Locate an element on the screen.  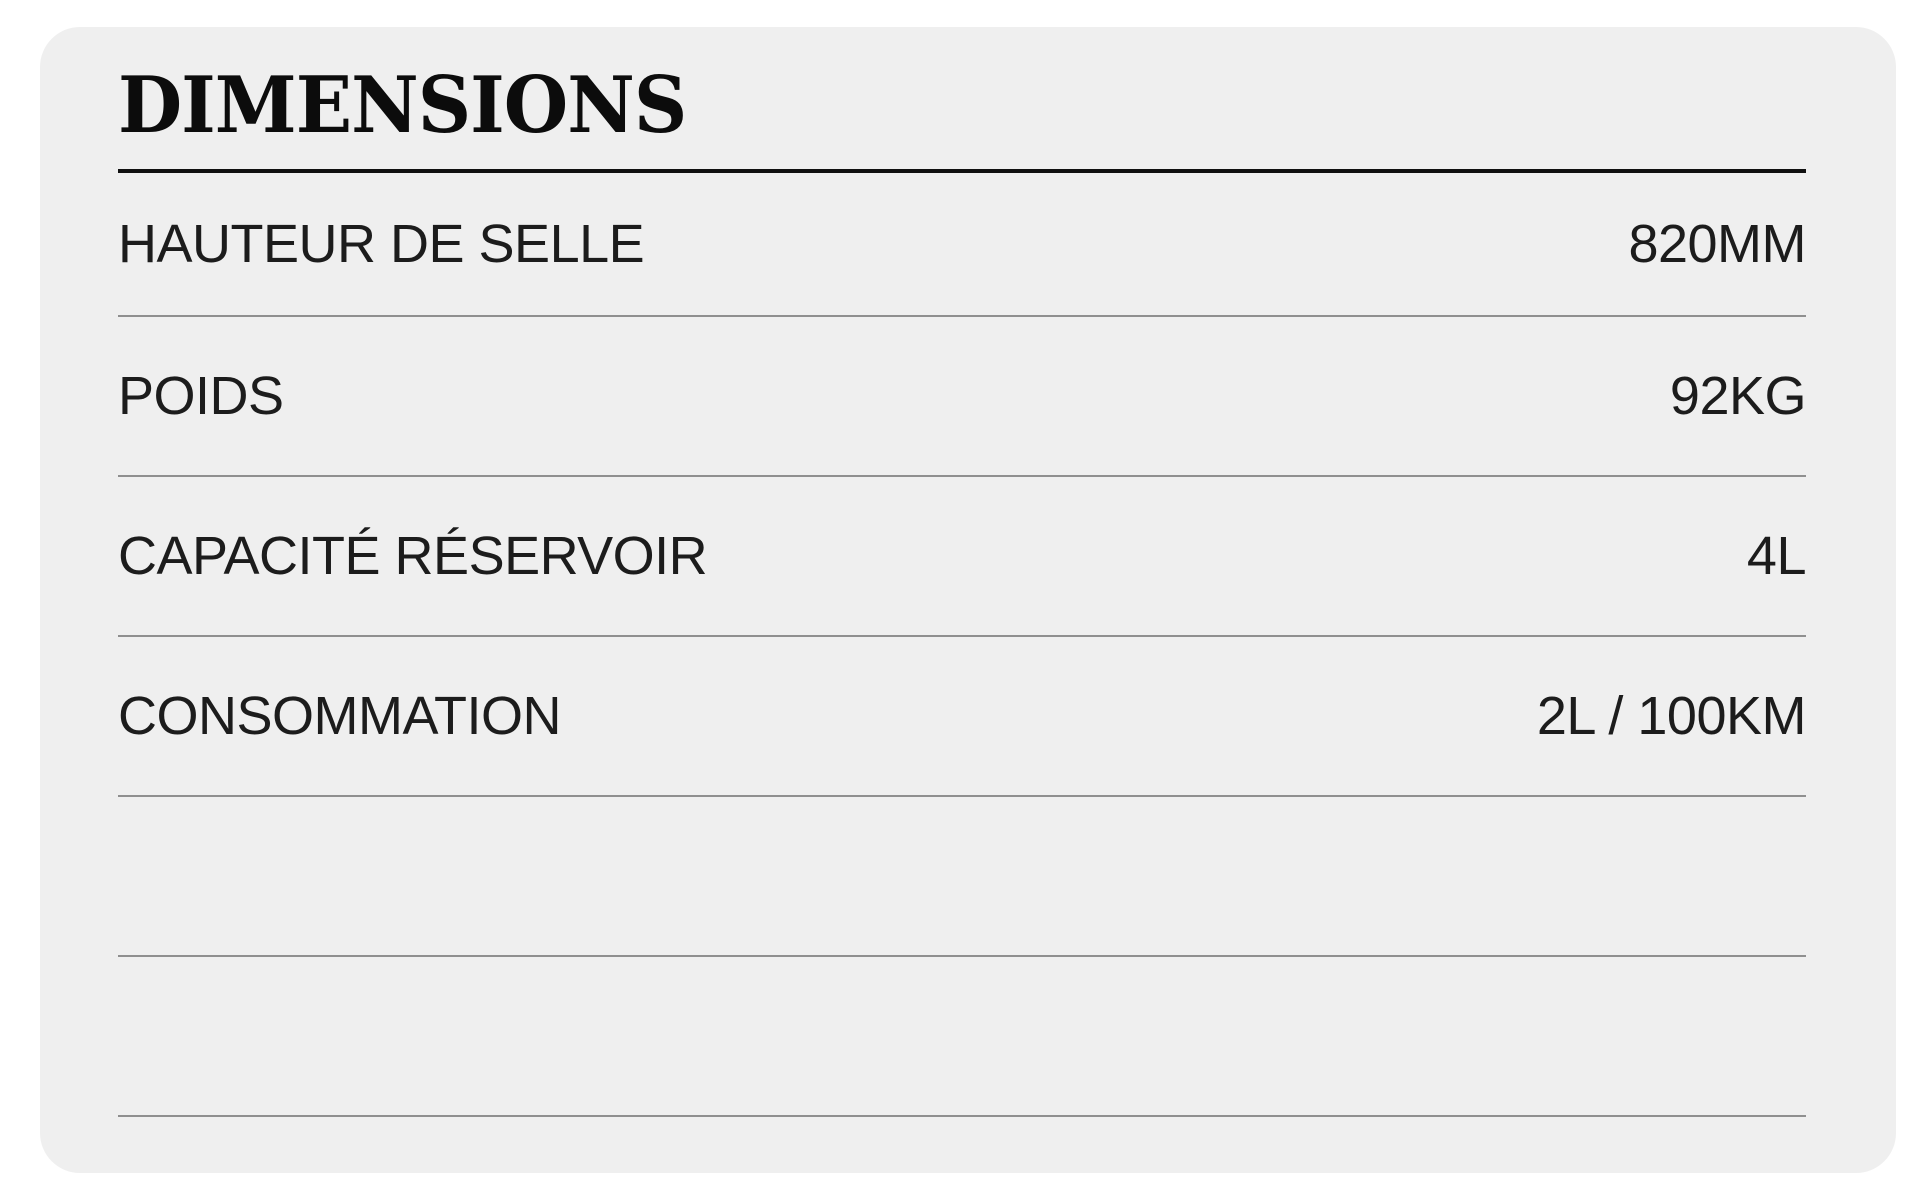
spec-label: POIDS is located at coordinates (201, 396).